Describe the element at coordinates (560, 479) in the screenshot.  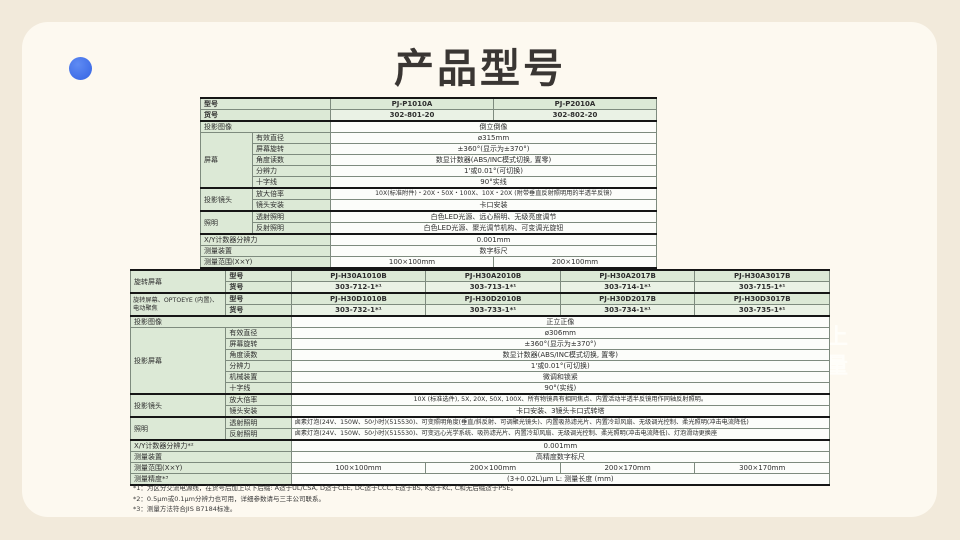
I see `spec-cell: (3+0.02L)μm L: 测量长度 (mm)` at that location.